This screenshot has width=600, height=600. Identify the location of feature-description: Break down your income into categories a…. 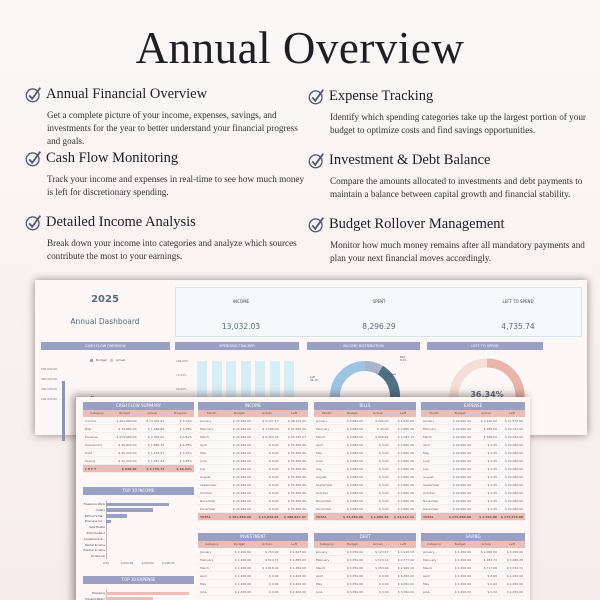
(172, 249).